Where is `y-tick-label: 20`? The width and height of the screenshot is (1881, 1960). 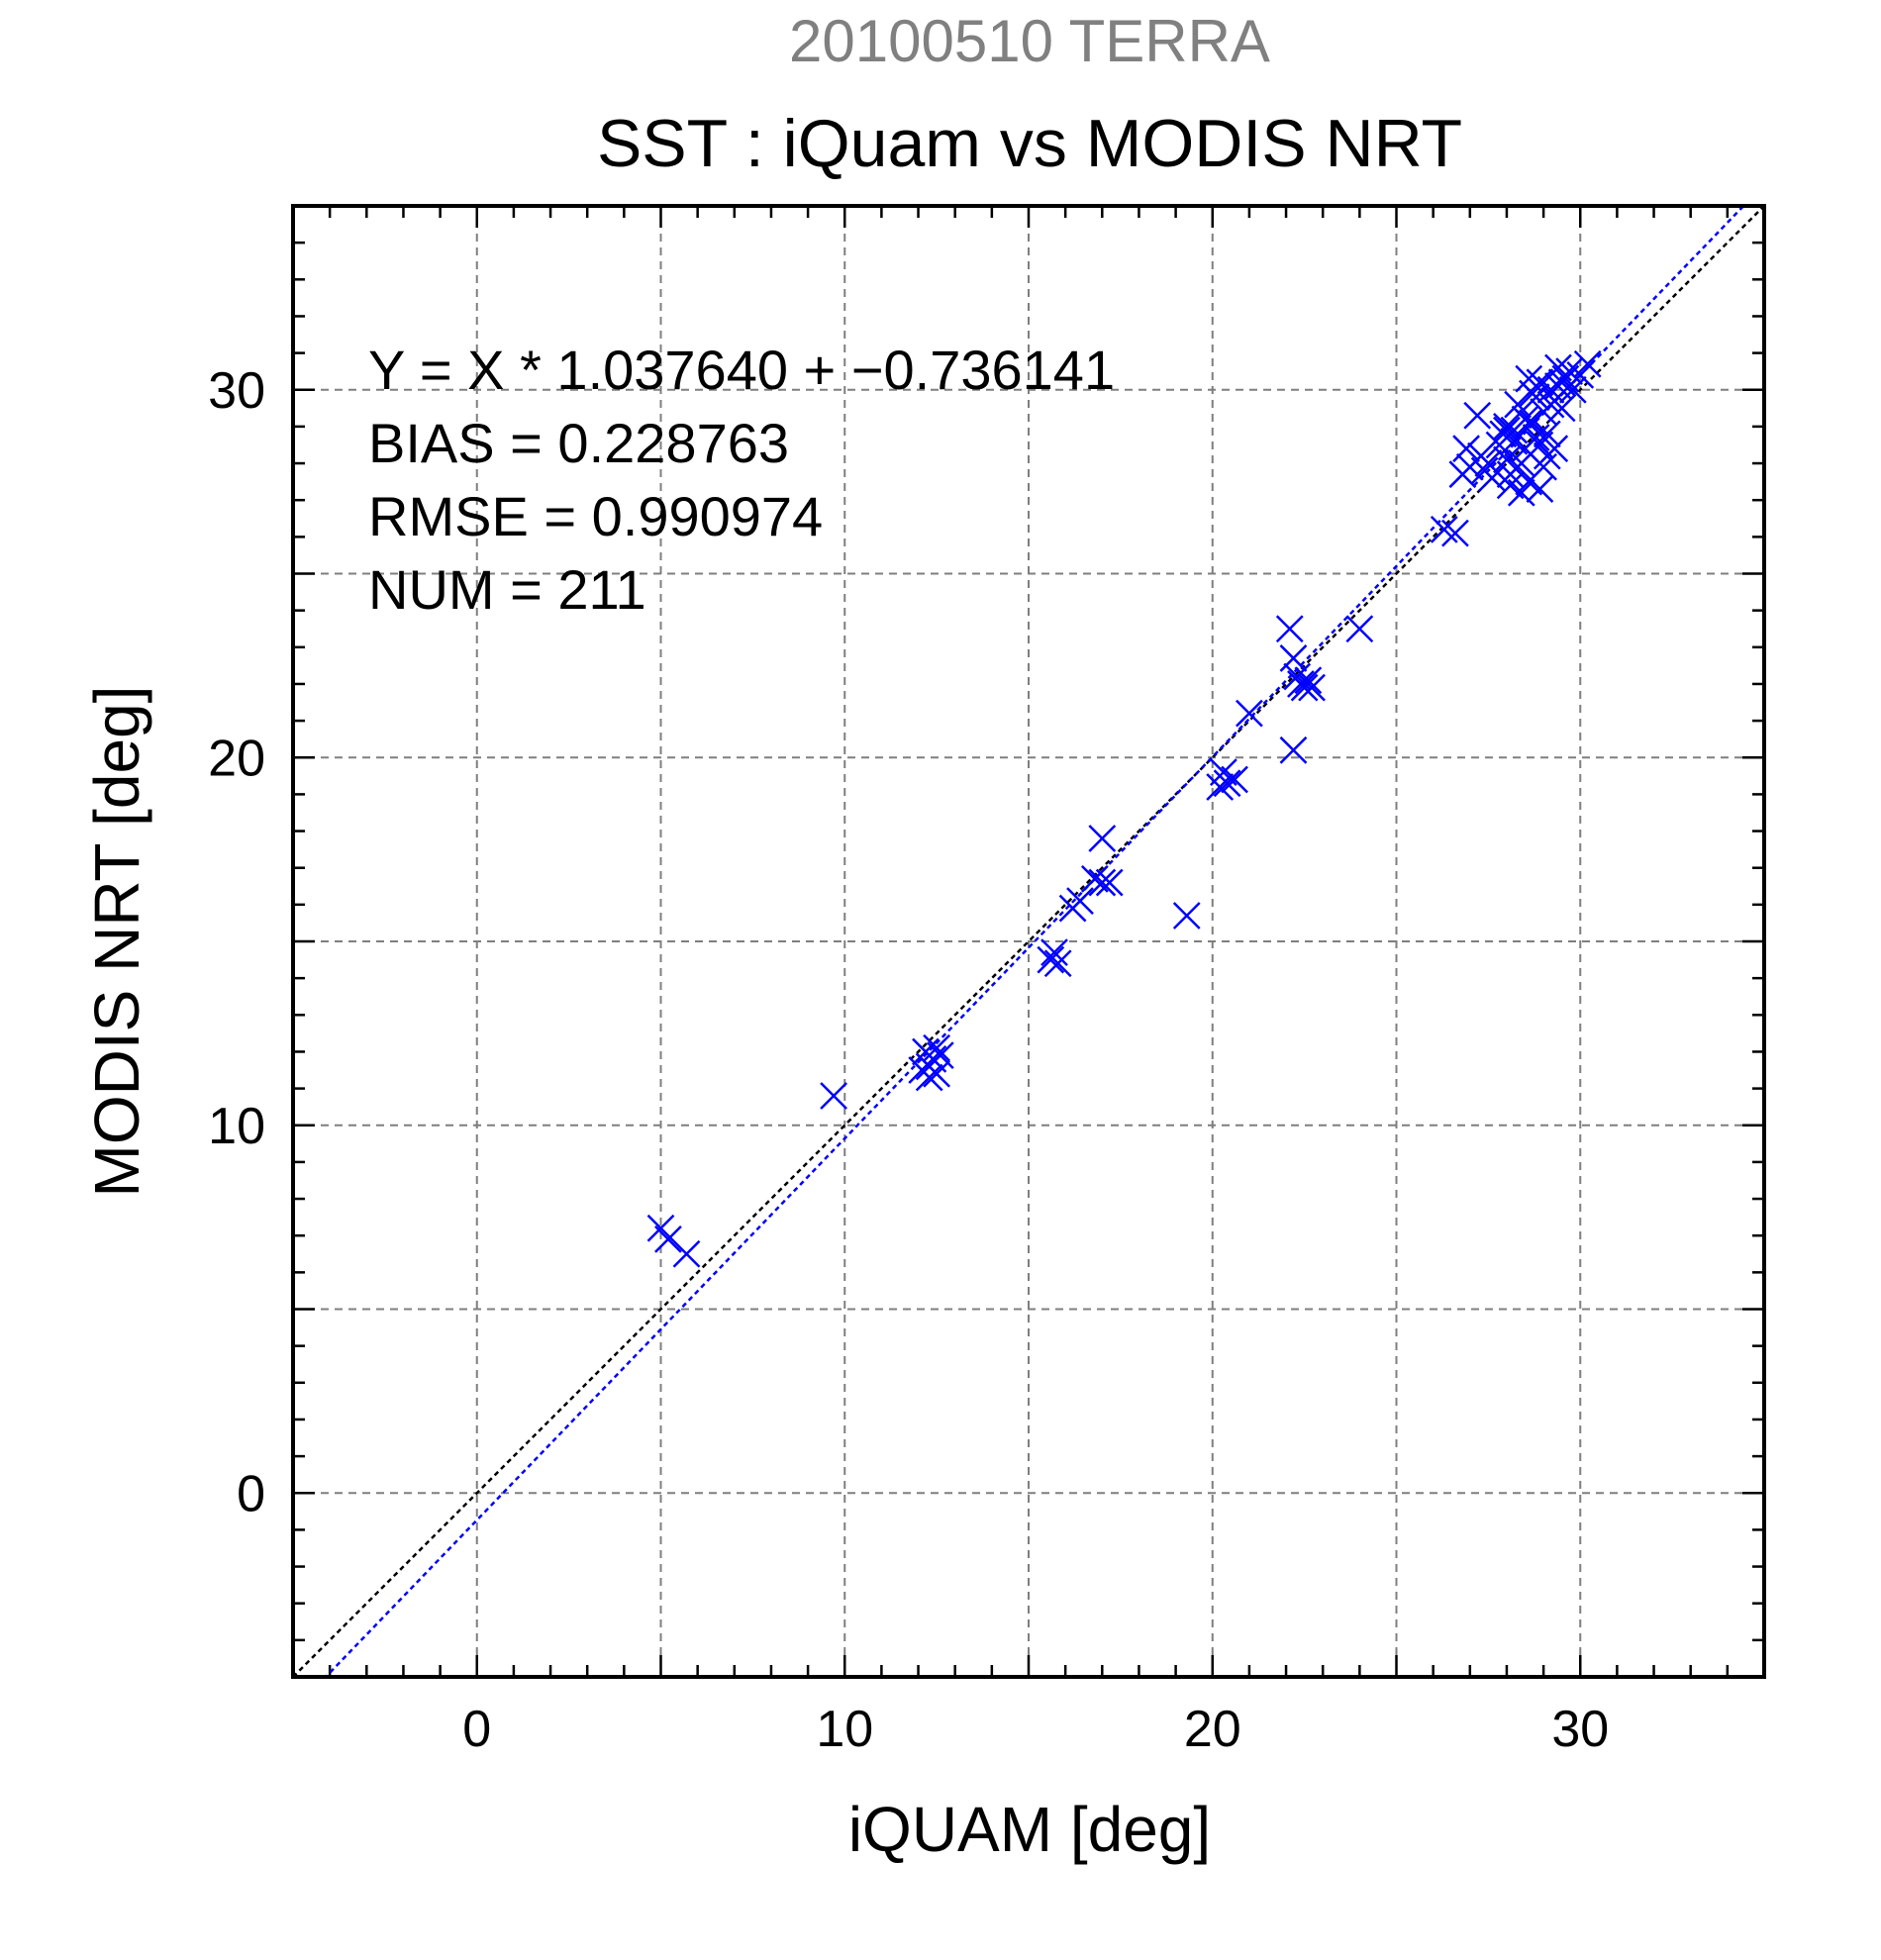
y-tick-label: 20 is located at coordinates (237, 758).